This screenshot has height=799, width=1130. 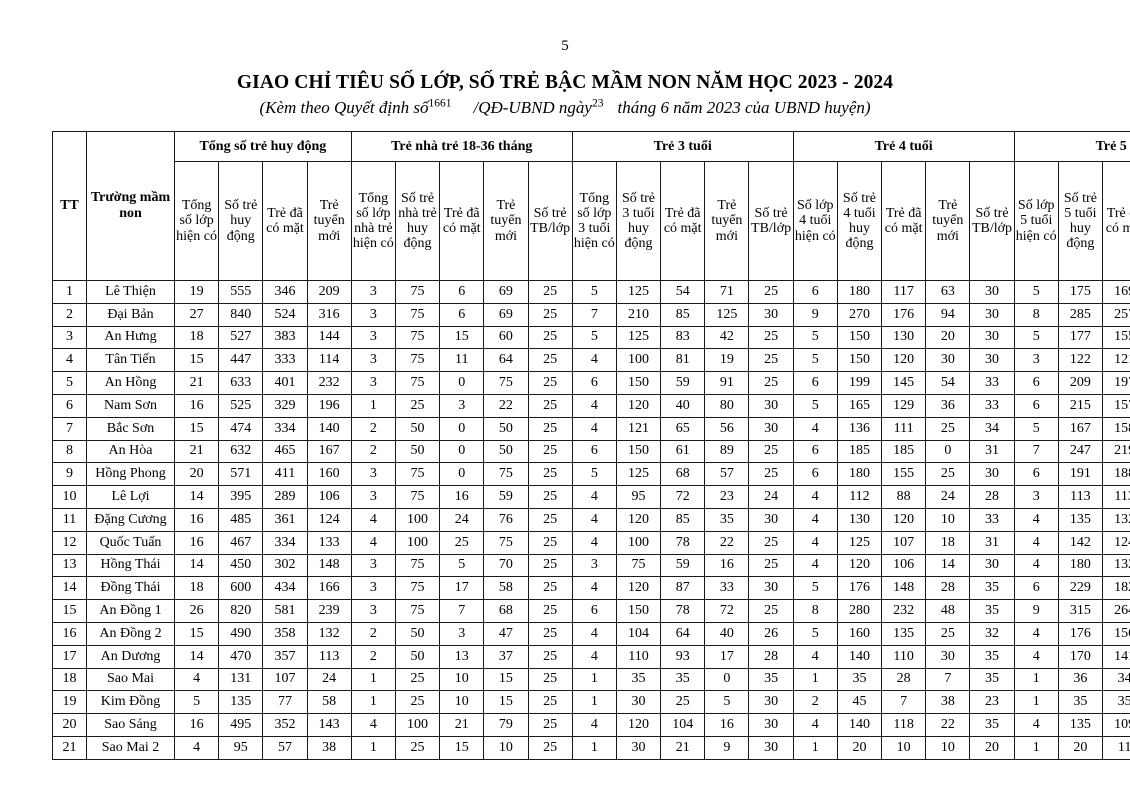 What do you see at coordinates (285, 497) in the screenshot?
I see `data-cell: 289` at bounding box center [285, 497].